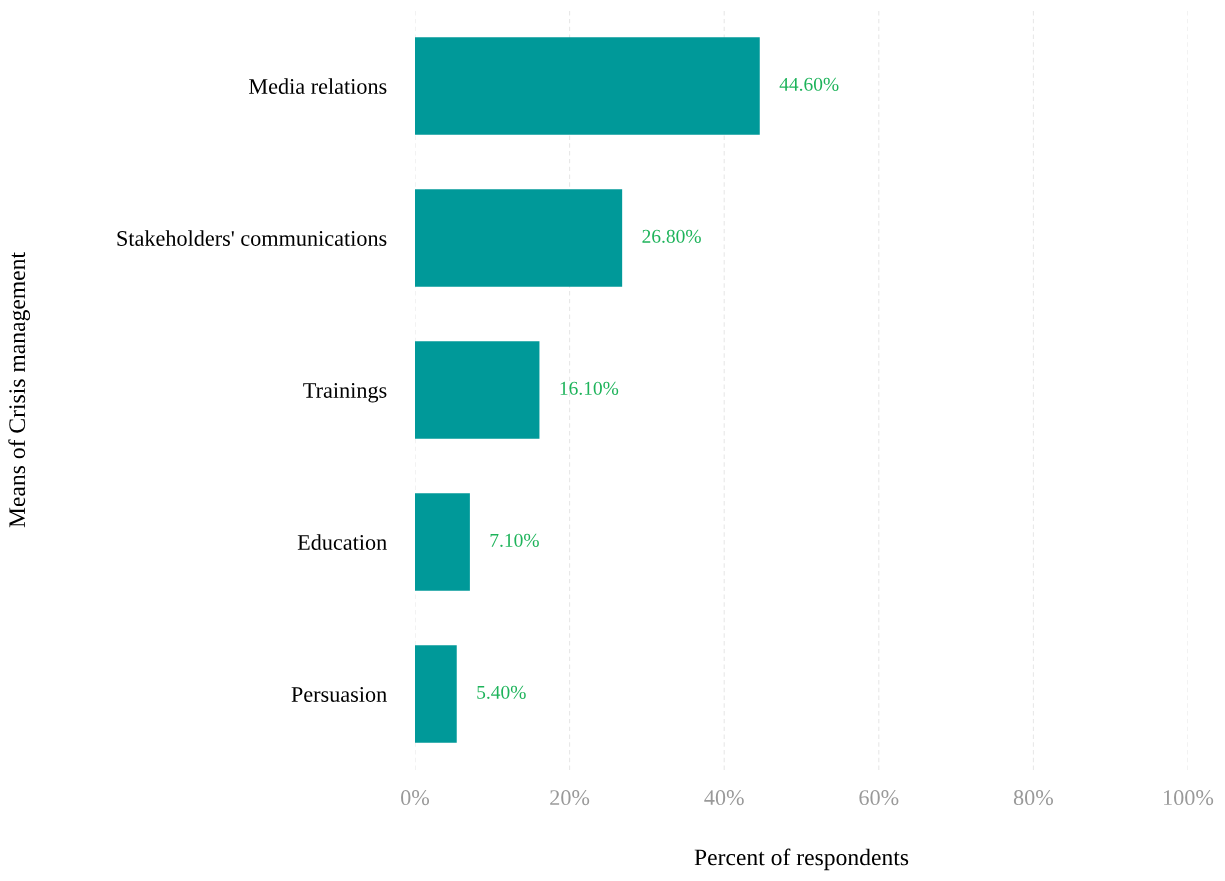 The image size is (1225, 881). Describe the element at coordinates (671, 236) in the screenshot. I see `data-label: 26.80%` at that location.